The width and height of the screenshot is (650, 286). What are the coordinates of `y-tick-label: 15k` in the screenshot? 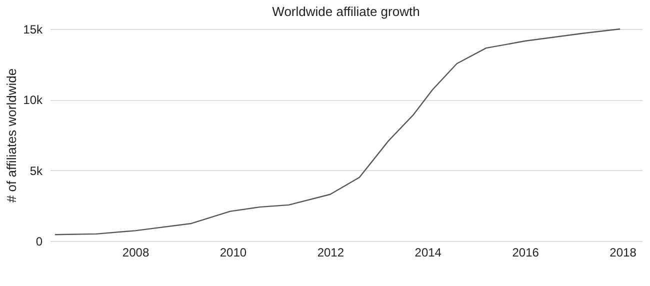 It's located at (33, 29).